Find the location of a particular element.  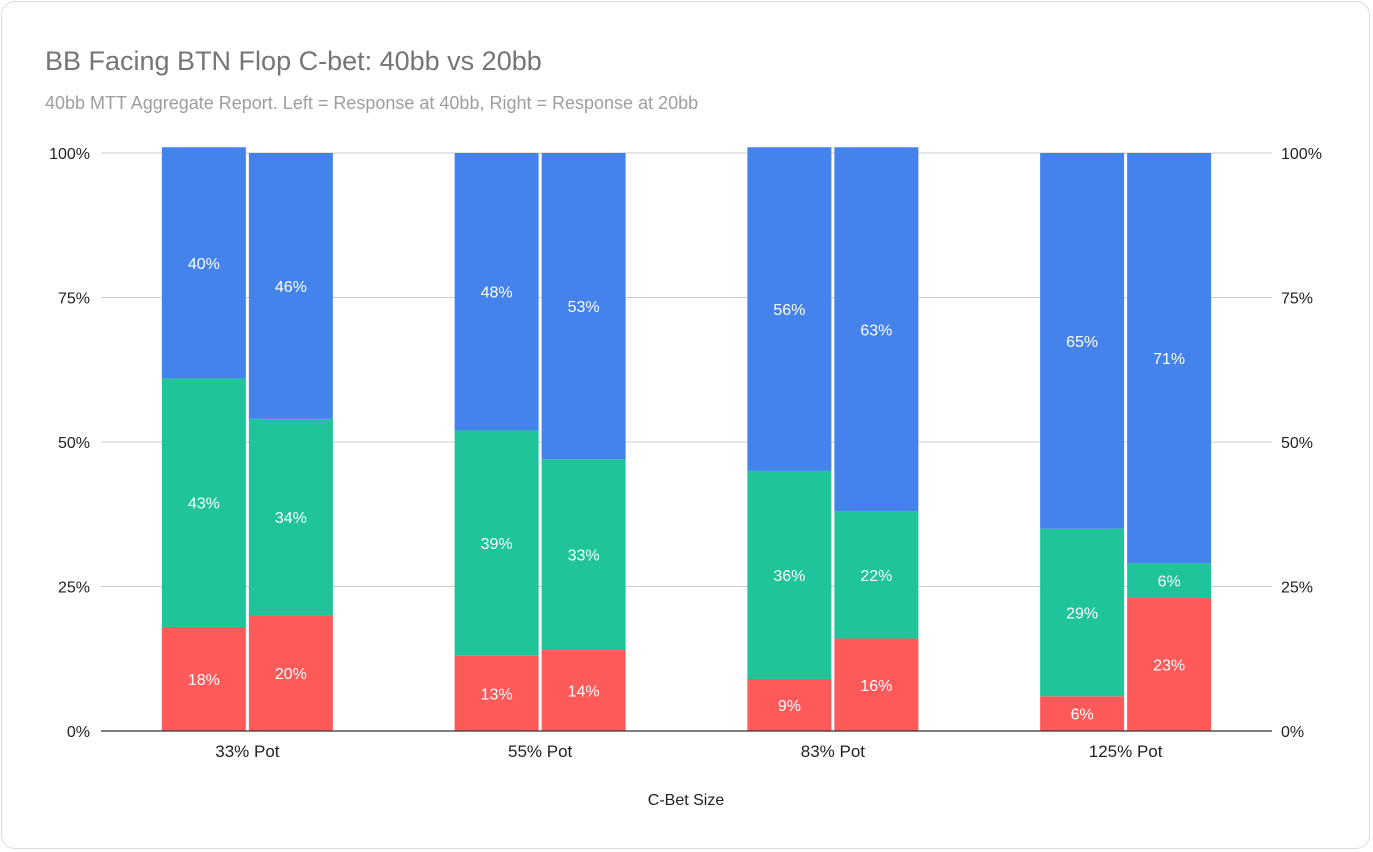

data-label: 43% is located at coordinates (204, 504).